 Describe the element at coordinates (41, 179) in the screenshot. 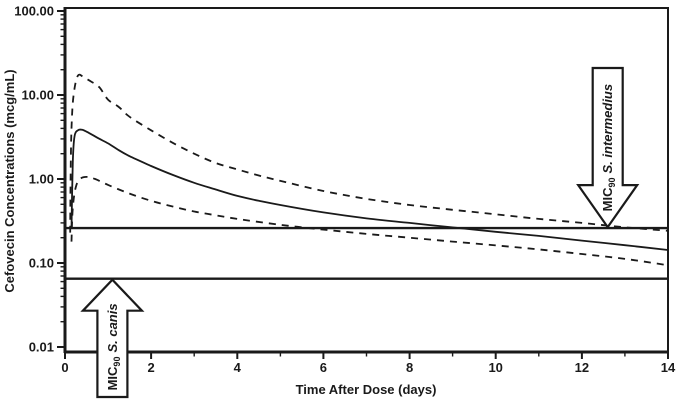

I see `y-tick-label: 1.00` at that location.